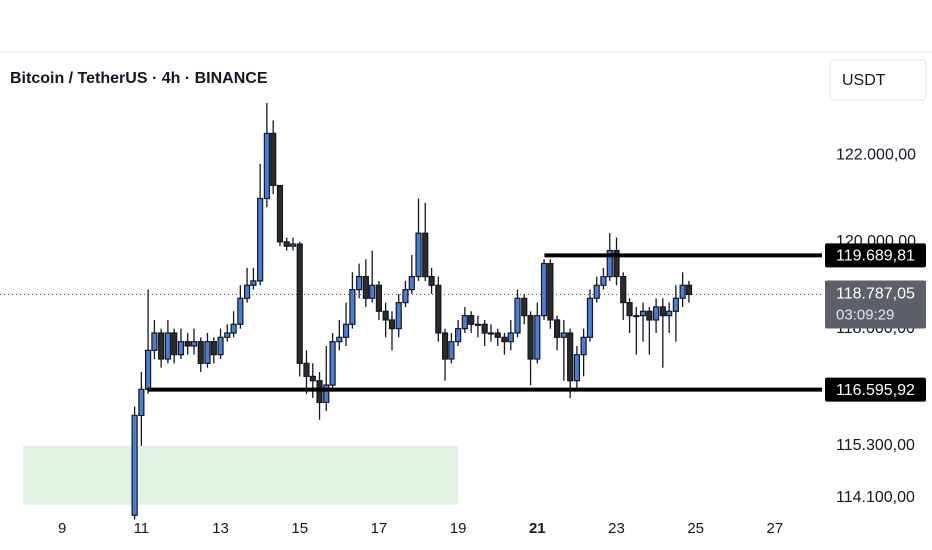  Describe the element at coordinates (537, 528) in the screenshot. I see `x-tick-label: 21` at that location.